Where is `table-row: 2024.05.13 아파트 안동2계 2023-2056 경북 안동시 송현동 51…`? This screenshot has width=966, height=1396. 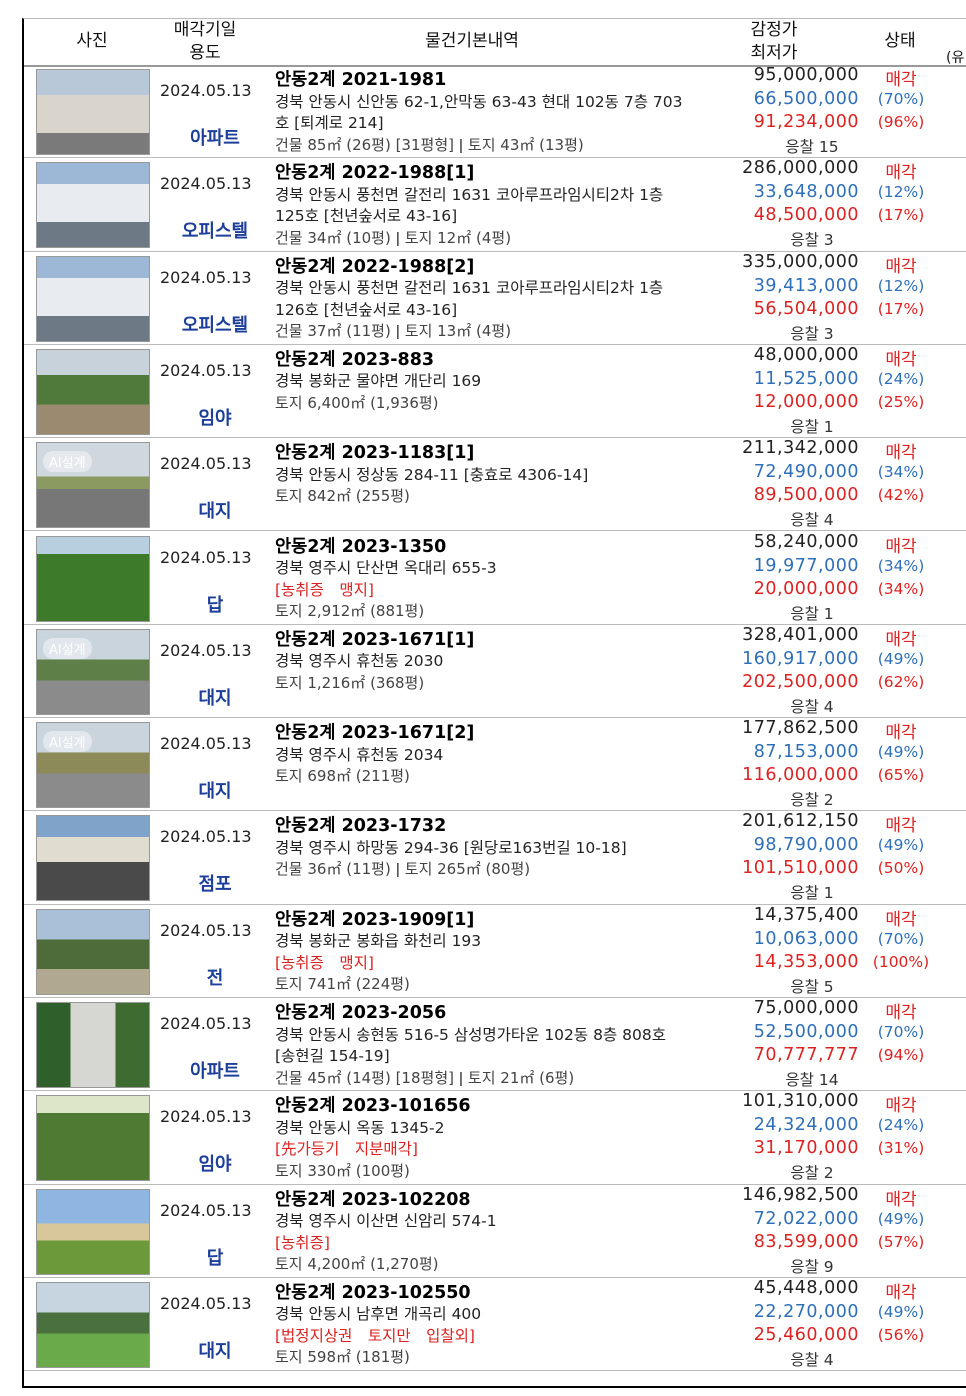 table-row: 2024.05.13 아파트 안동2계 2023-2056 경북 안동시 송현동 51… is located at coordinates (495, 1045).